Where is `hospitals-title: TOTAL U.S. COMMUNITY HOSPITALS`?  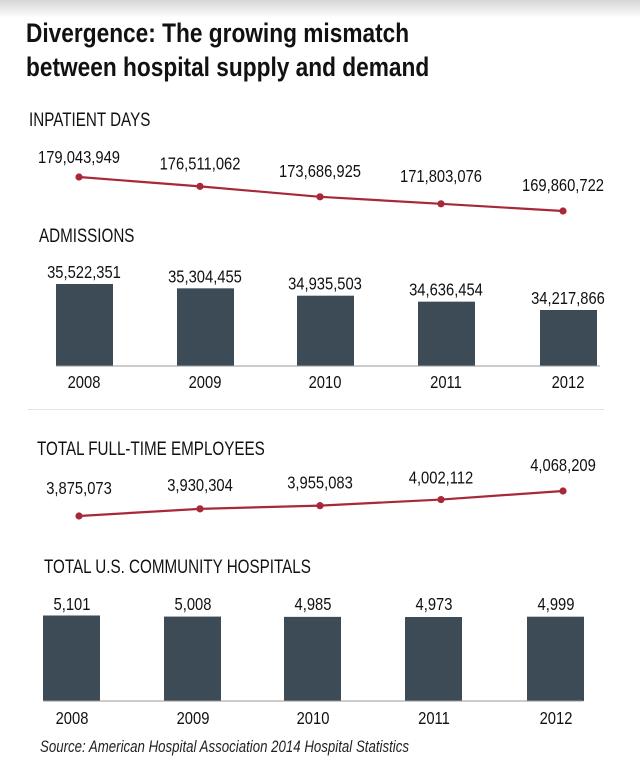
hospitals-title: TOTAL U.S. COMMUNITY HOSPITALS is located at coordinates (177, 567).